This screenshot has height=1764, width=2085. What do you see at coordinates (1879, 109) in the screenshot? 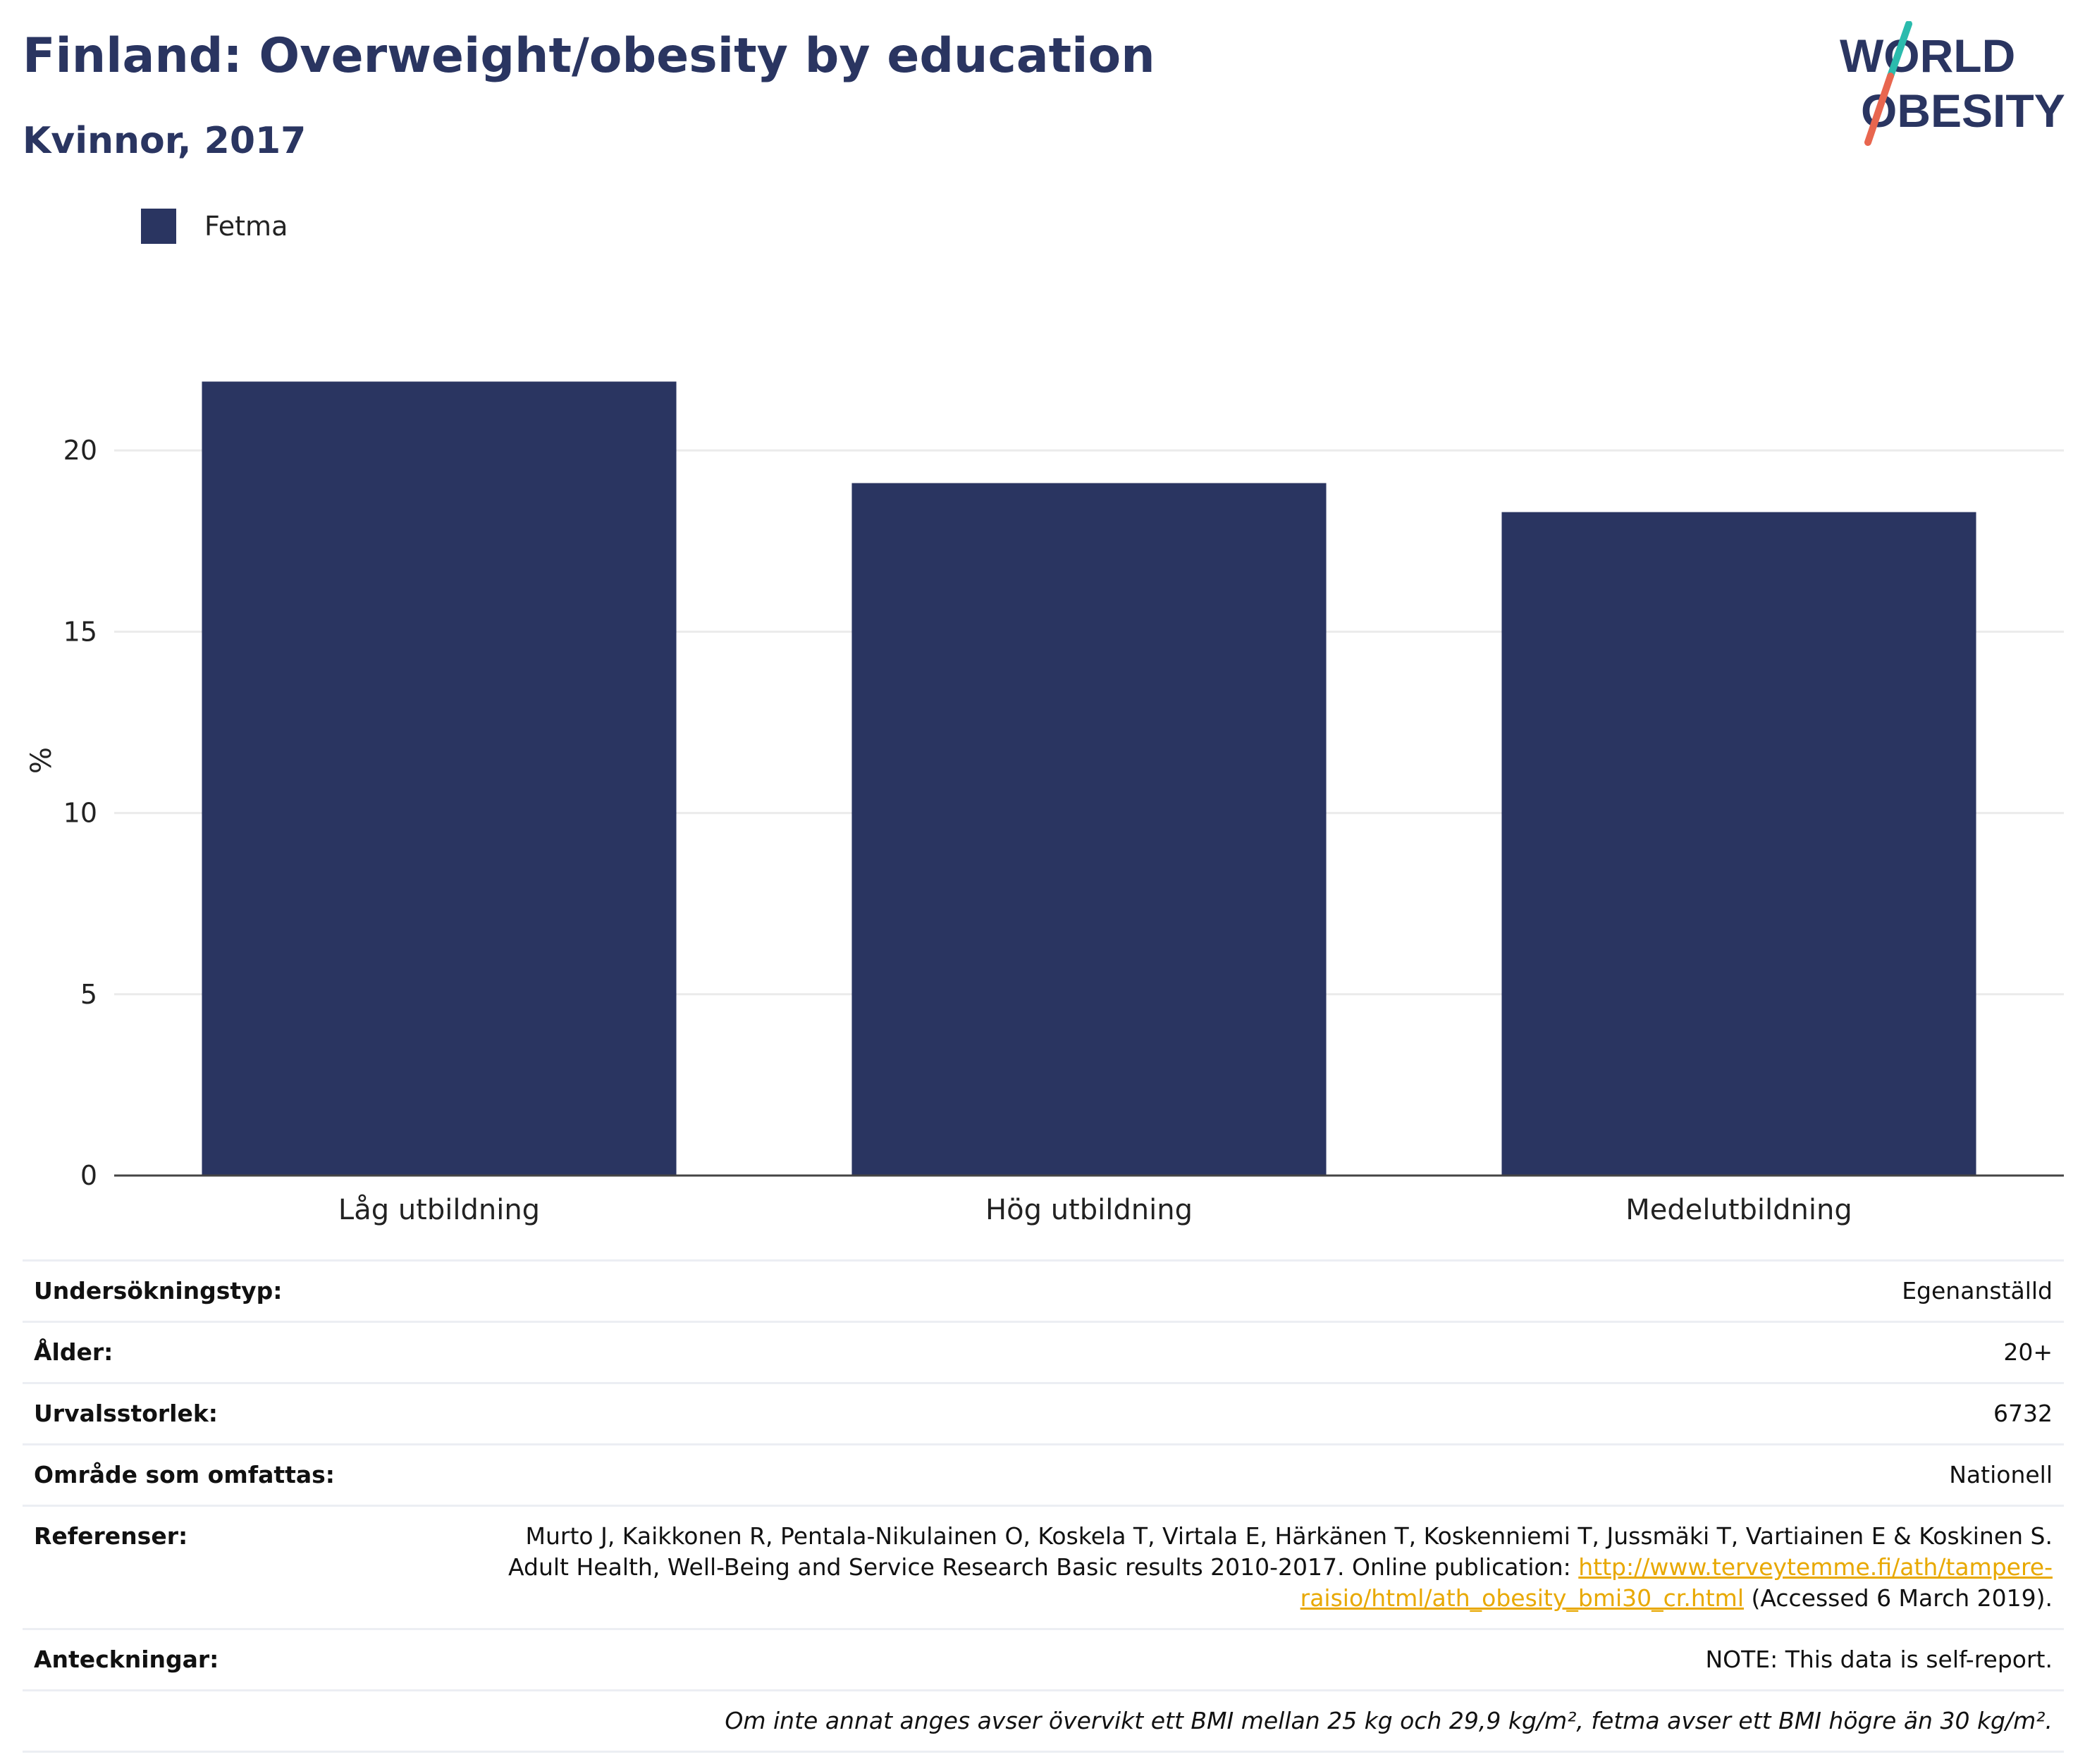
I see `logo-slash-bottom` at bounding box center [1879, 109].